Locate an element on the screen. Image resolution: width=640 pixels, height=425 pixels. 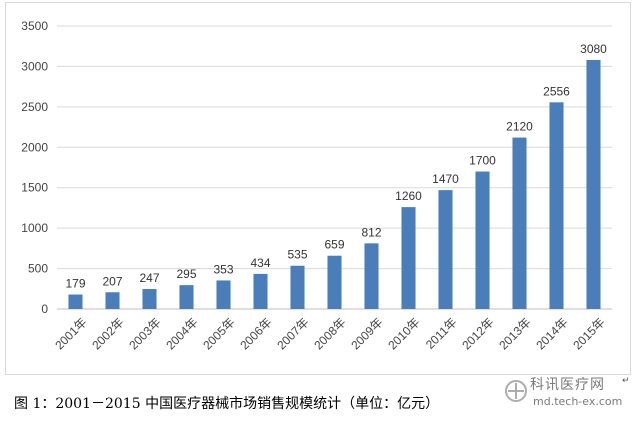
watermark-logo-icon is located at coordinates (516, 391).